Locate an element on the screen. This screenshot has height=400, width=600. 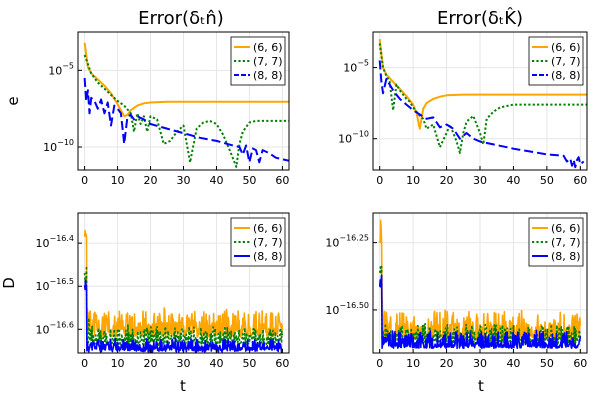
y-tick-label: 10−16.50 is located at coordinates (347, 309).